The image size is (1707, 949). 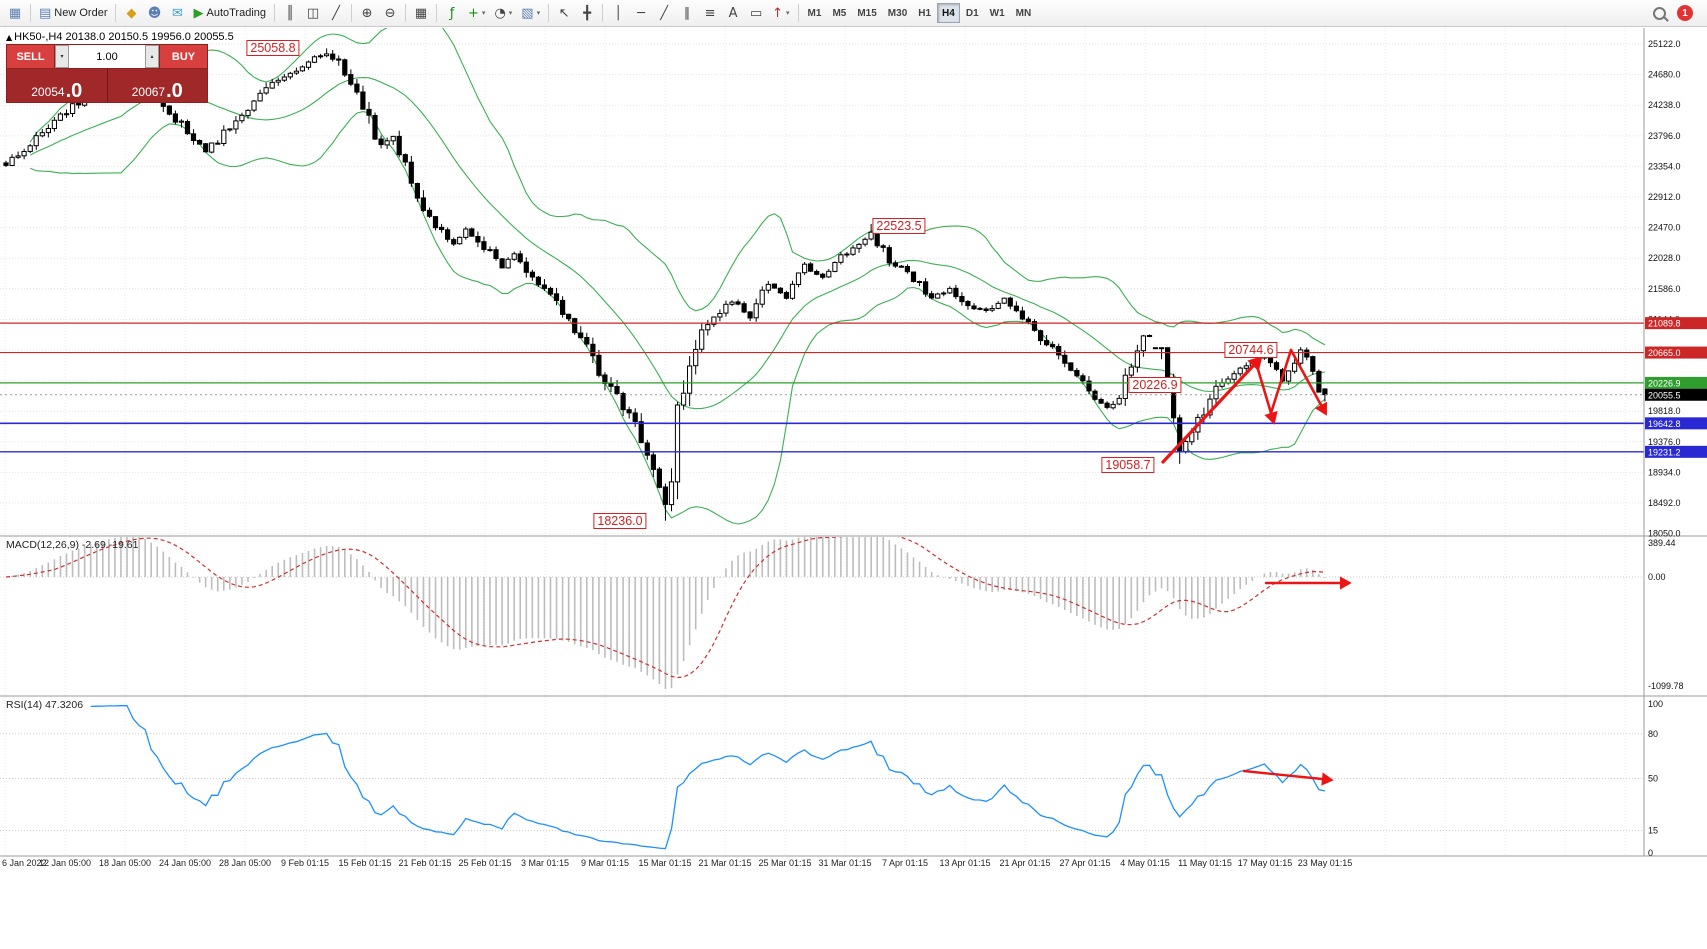 I want to click on svg-text: 27 Apr 01:15, so click(x=1084, y=863).